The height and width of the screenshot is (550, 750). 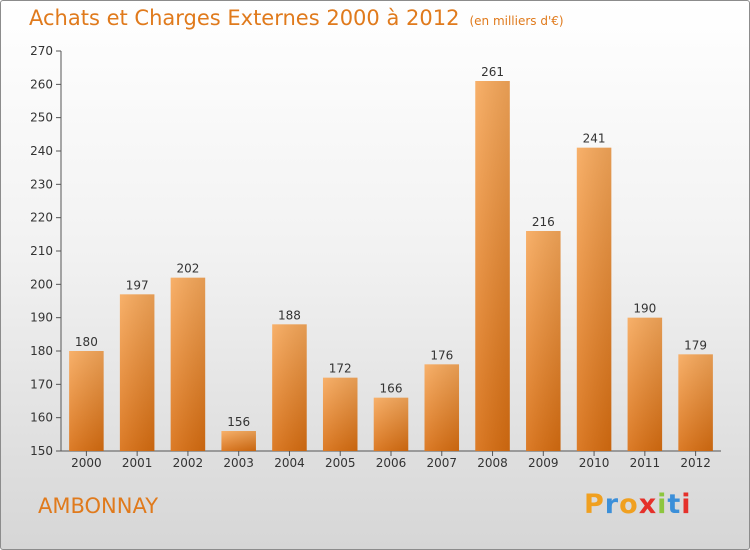 I want to click on y-tick-label: 230, so click(x=41, y=184).